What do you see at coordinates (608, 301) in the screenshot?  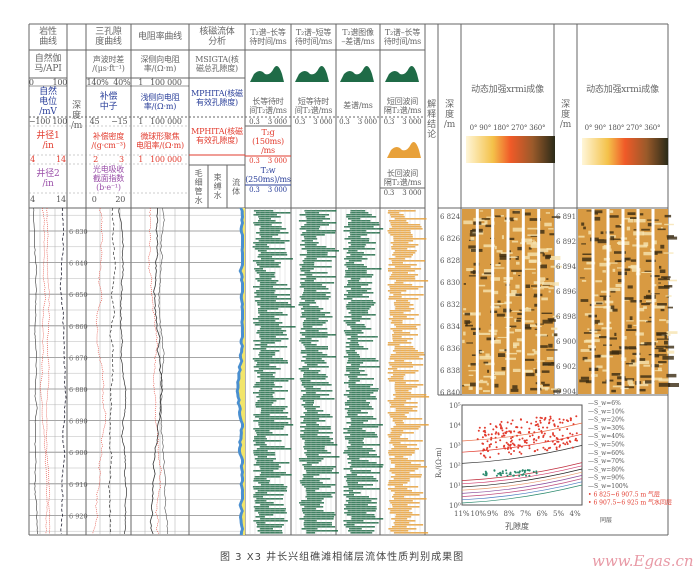 I see `pad-gap` at bounding box center [608, 301].